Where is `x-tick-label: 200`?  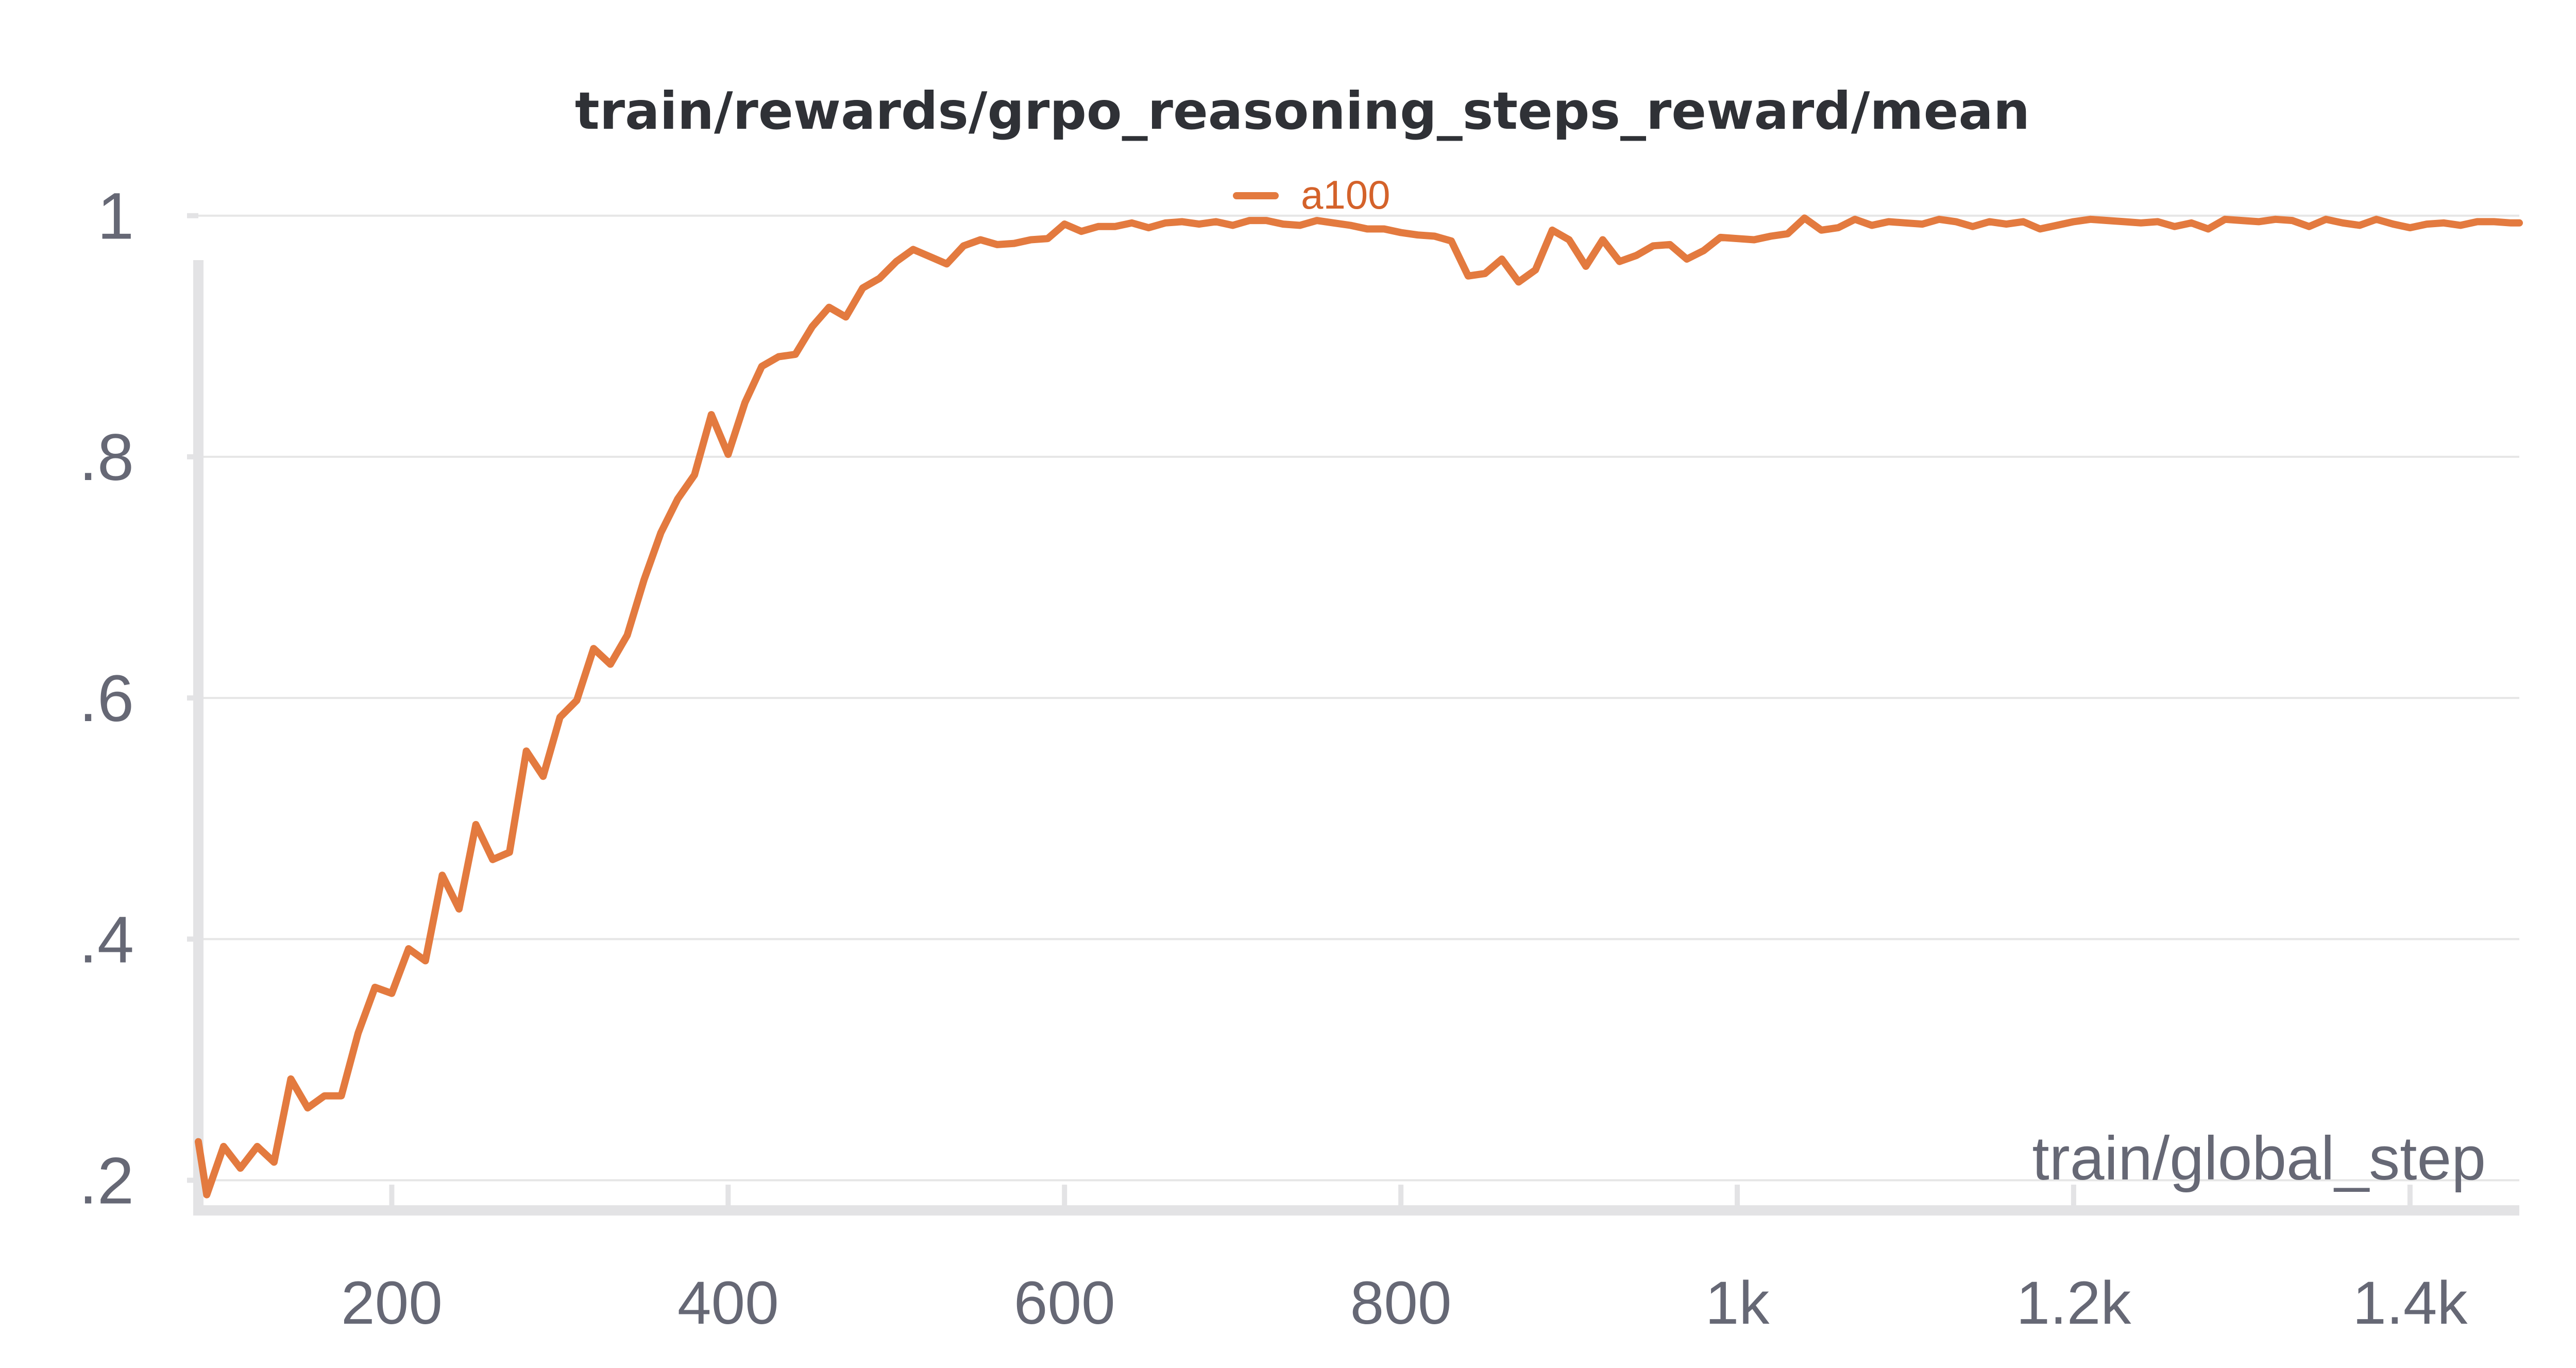 x-tick-label: 200 is located at coordinates (392, 1303).